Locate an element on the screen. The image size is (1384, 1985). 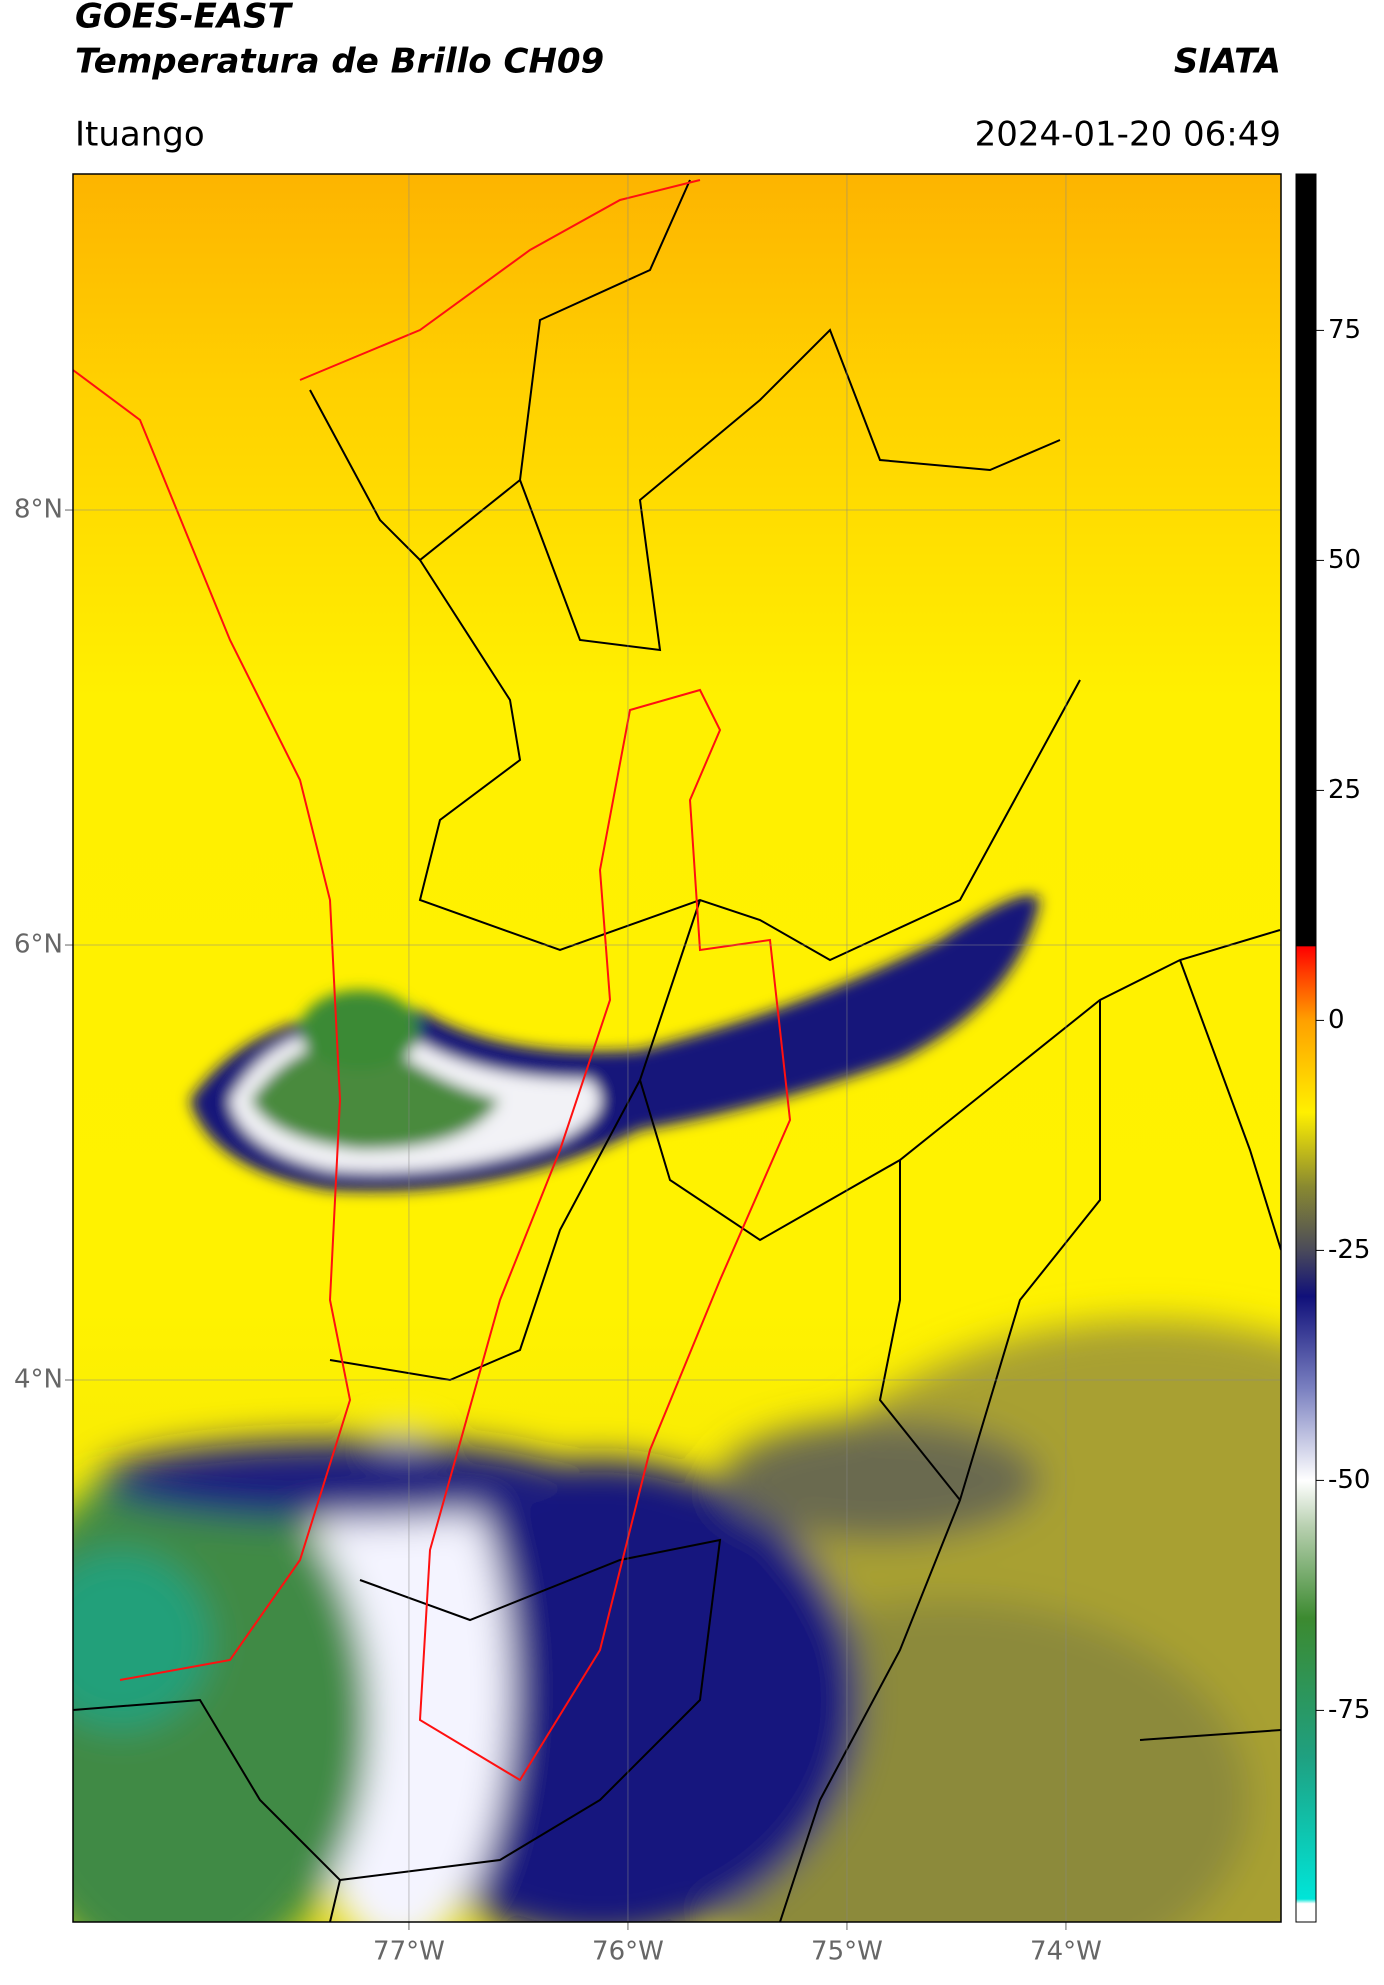
colorbar is located at coordinates (1306, 1048).